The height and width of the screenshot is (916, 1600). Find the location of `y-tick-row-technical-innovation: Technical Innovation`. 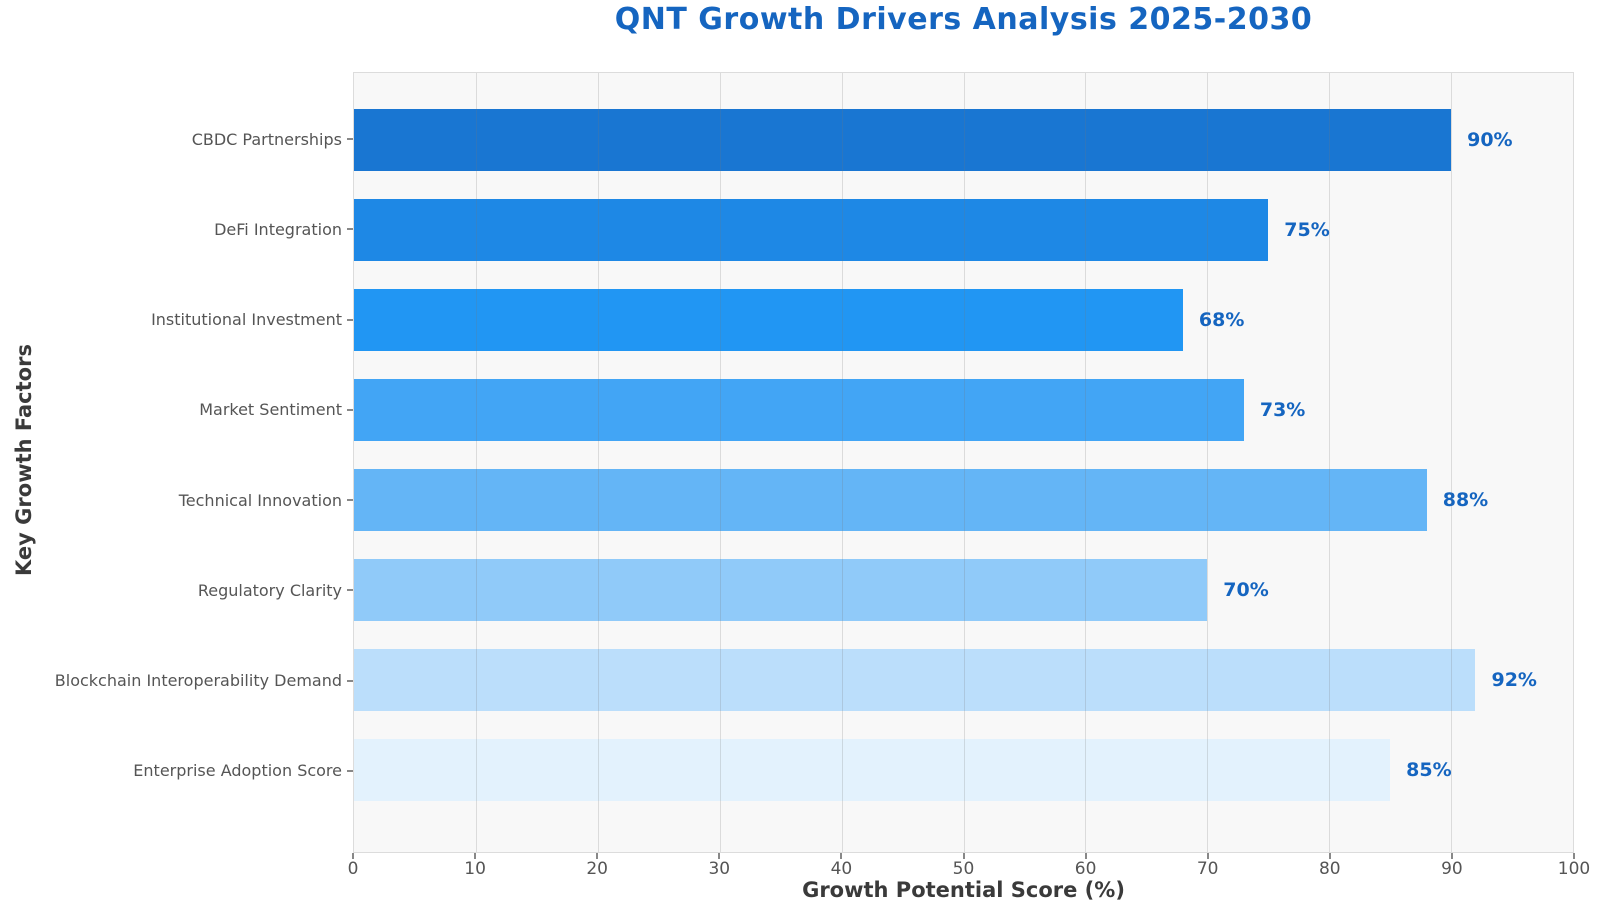

y-tick-row-technical-innovation: Technical Innovation is located at coordinates (176, 500).